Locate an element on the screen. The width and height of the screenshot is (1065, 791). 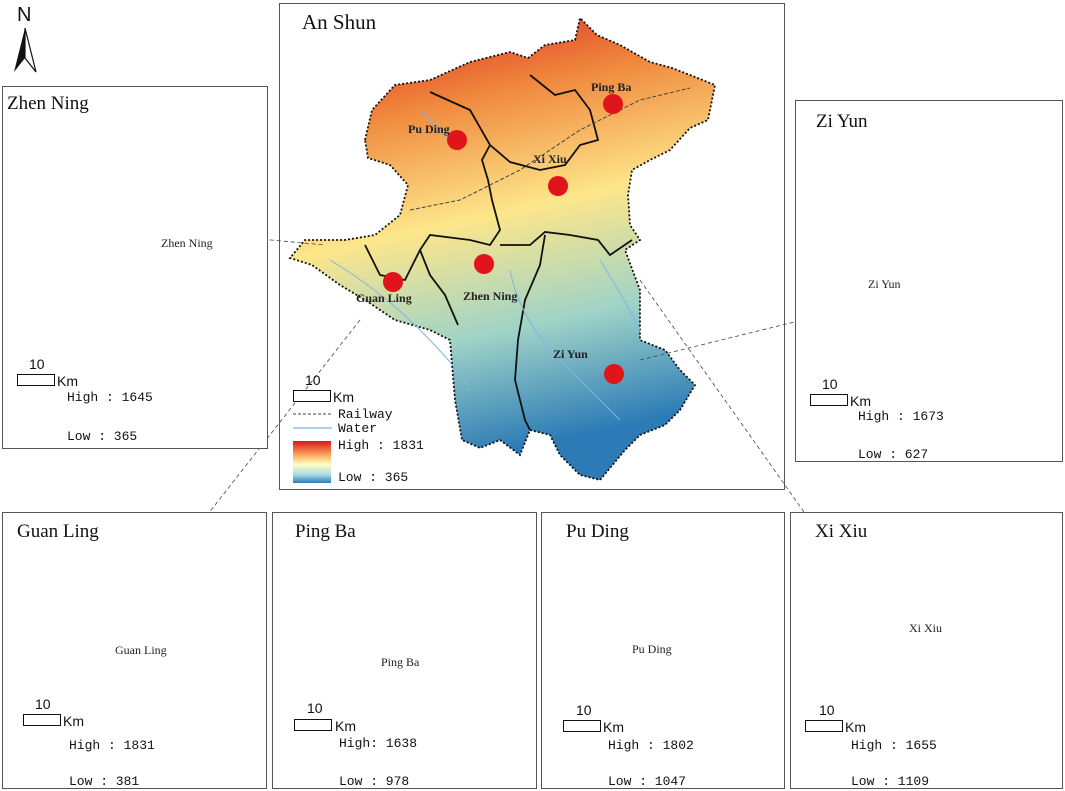
label-ping-ba: Ping Ba is located at coordinates (611, 87).